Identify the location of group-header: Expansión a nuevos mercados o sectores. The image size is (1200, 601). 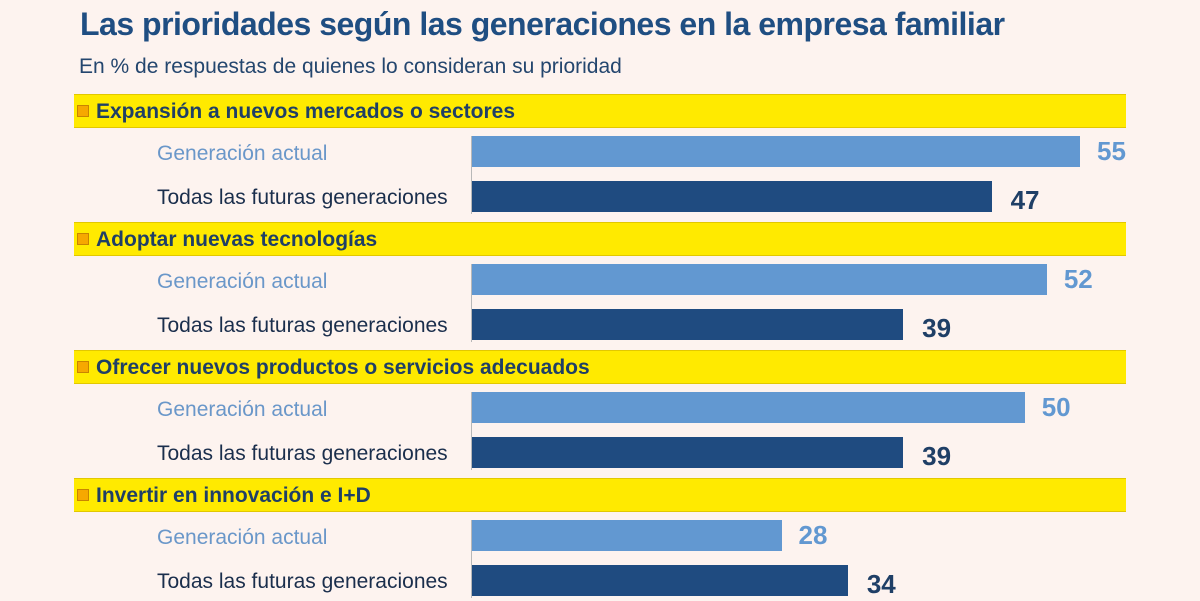
(600, 111).